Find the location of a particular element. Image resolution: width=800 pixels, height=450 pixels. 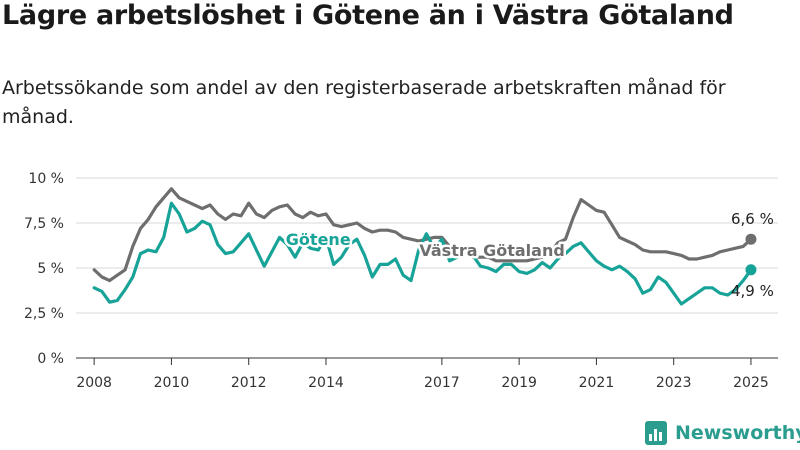

x-tick-label: 2008 is located at coordinates (94, 383).